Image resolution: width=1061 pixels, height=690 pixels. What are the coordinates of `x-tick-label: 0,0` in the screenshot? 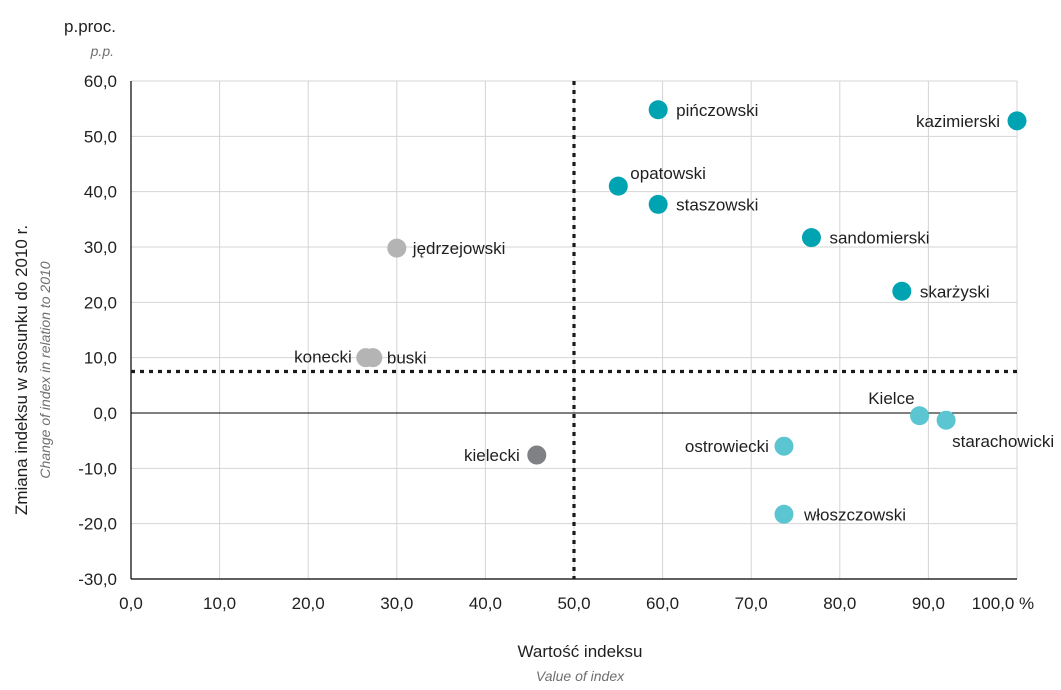 It's located at (131, 603).